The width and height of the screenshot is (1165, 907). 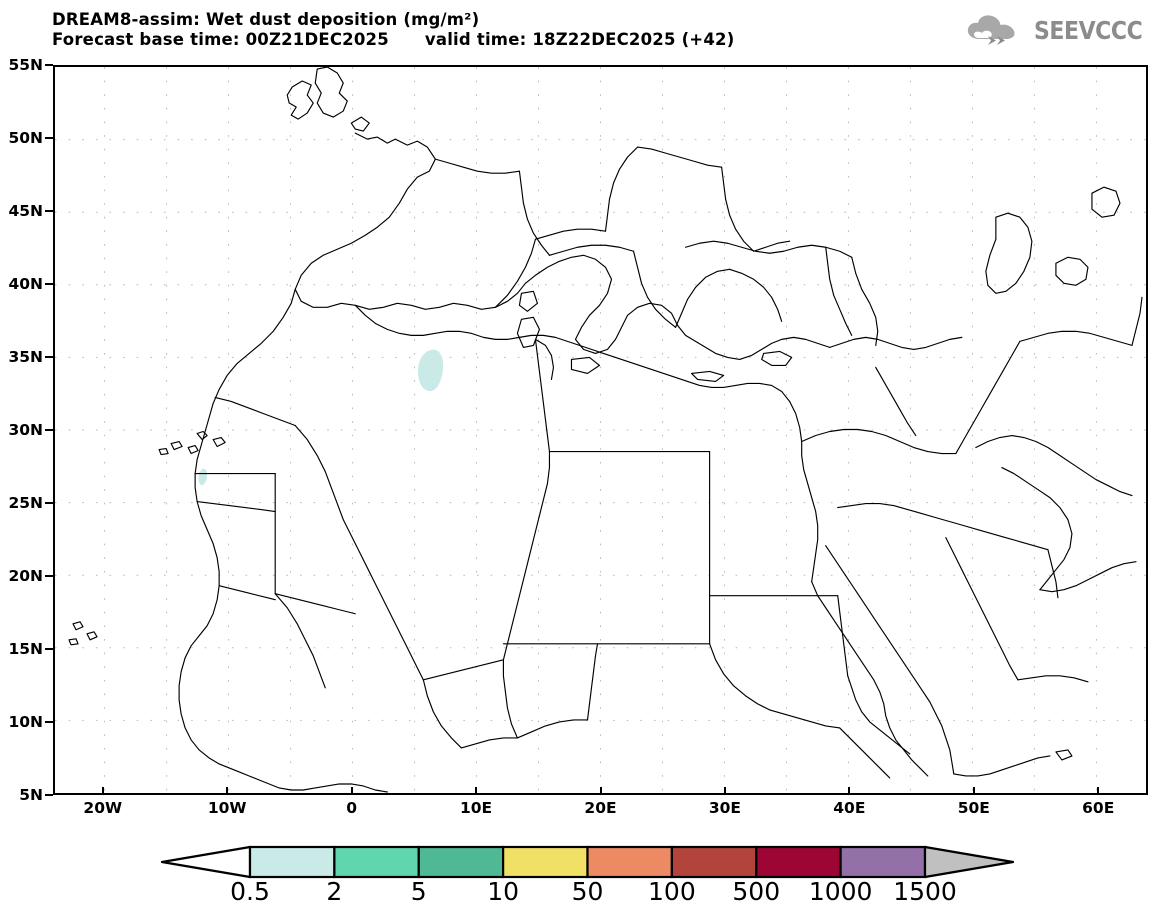 What do you see at coordinates (849, 808) in the screenshot?
I see `longitude-tick-label: 40E` at bounding box center [849, 808].